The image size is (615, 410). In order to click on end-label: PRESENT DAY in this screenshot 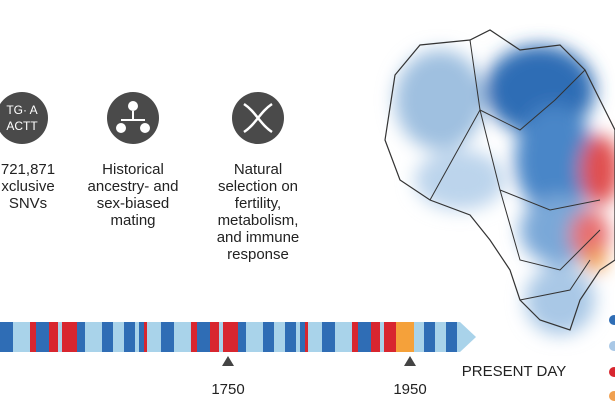, I will do `click(514, 371)`.